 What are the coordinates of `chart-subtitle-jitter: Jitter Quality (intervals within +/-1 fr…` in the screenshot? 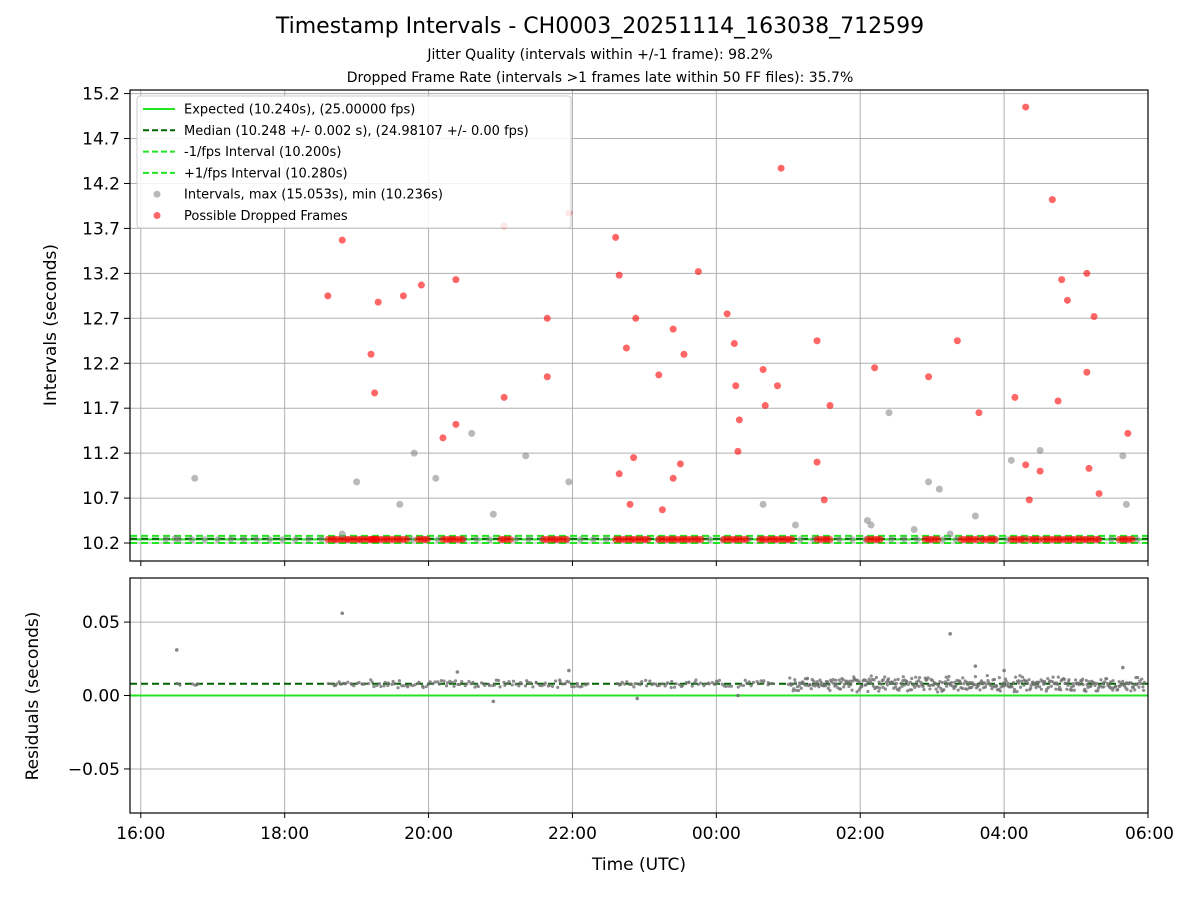 It's located at (600, 55).